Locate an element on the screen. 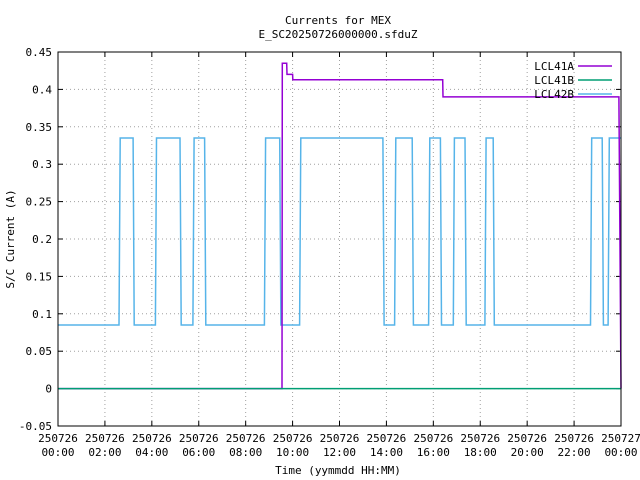 The width and height of the screenshot is (640, 480). y-tick-label: 0.2 is located at coordinates (42, 239).